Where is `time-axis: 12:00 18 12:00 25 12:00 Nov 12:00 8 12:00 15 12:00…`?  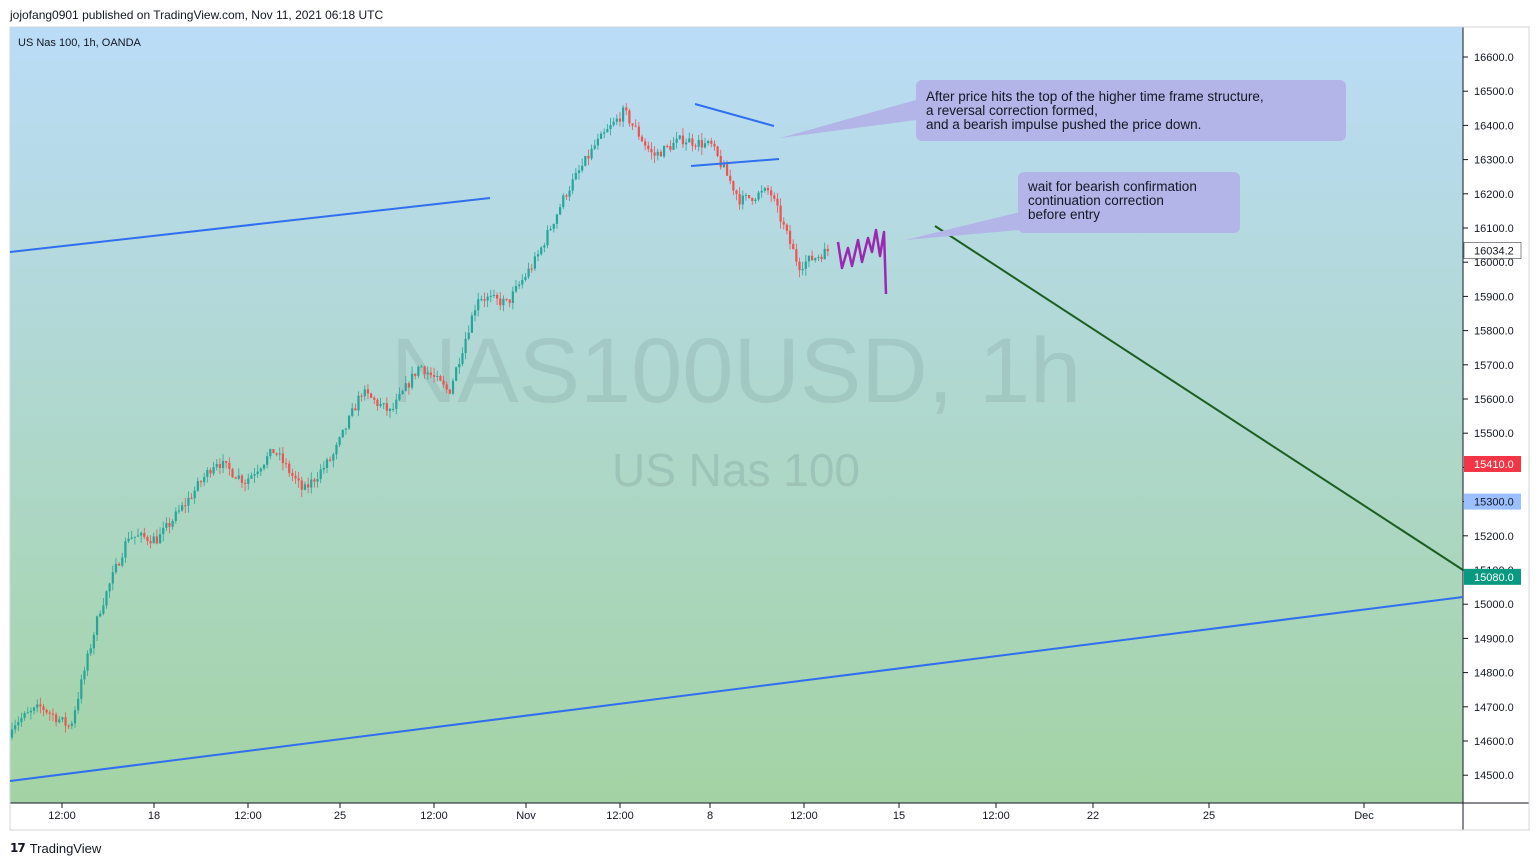 time-axis: 12:00 18 12:00 25 12:00 Nov 12:00 8 12:00 15 12:00… is located at coordinates (711, 812).